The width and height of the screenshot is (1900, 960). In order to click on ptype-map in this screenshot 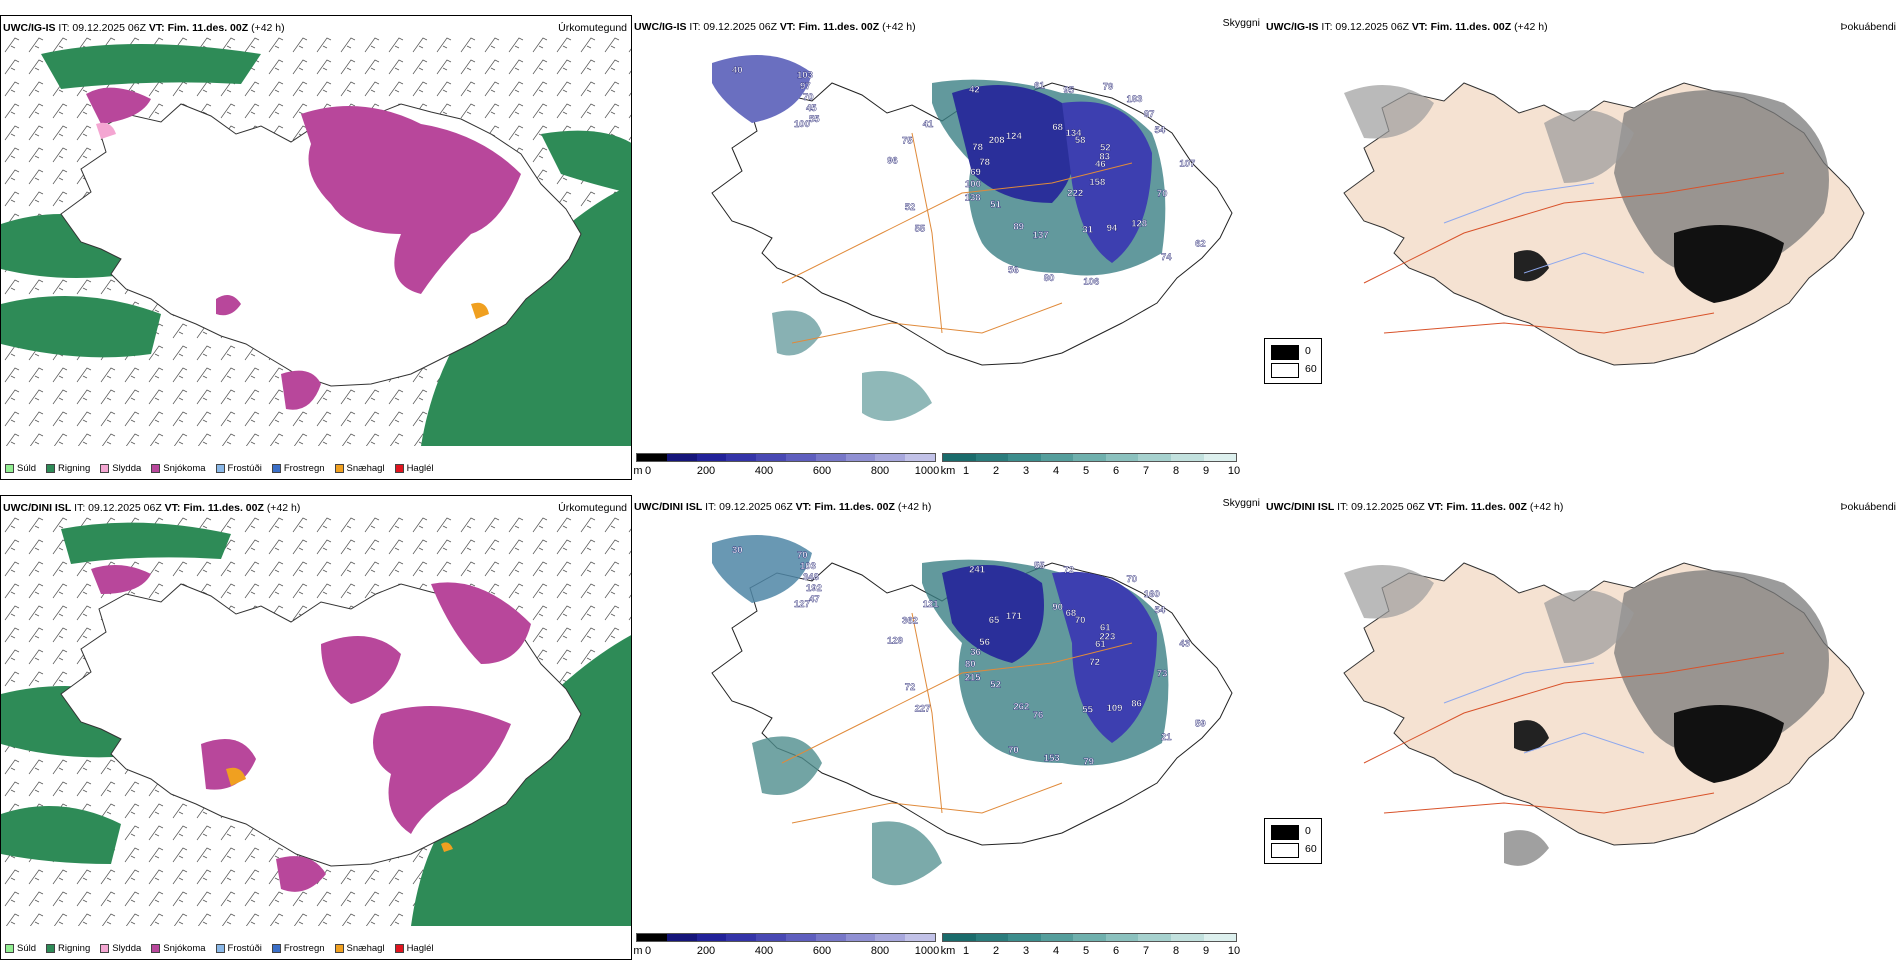, I will do `click(316, 240)`.